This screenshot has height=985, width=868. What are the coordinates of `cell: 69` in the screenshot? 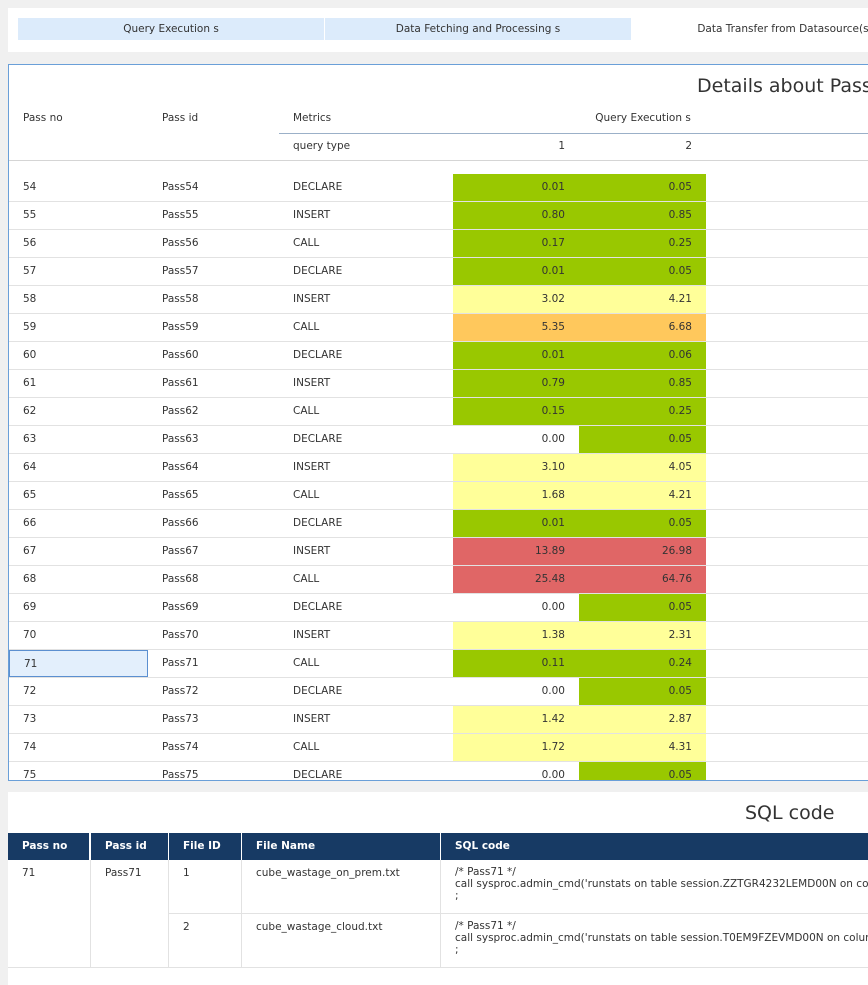 It's located at (30, 607).